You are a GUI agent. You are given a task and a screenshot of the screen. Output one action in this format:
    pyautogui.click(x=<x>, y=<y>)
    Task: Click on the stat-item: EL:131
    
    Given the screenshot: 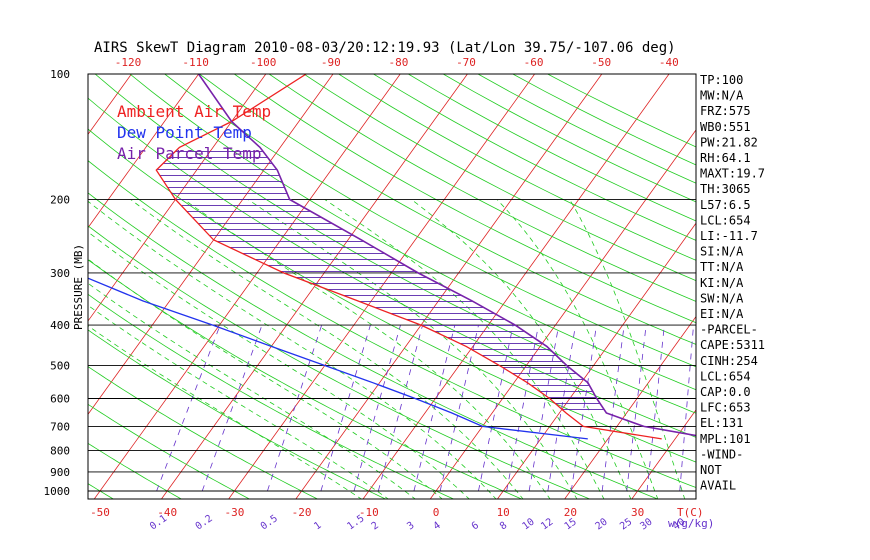 What is the action you would take?
    pyautogui.click(x=721, y=423)
    